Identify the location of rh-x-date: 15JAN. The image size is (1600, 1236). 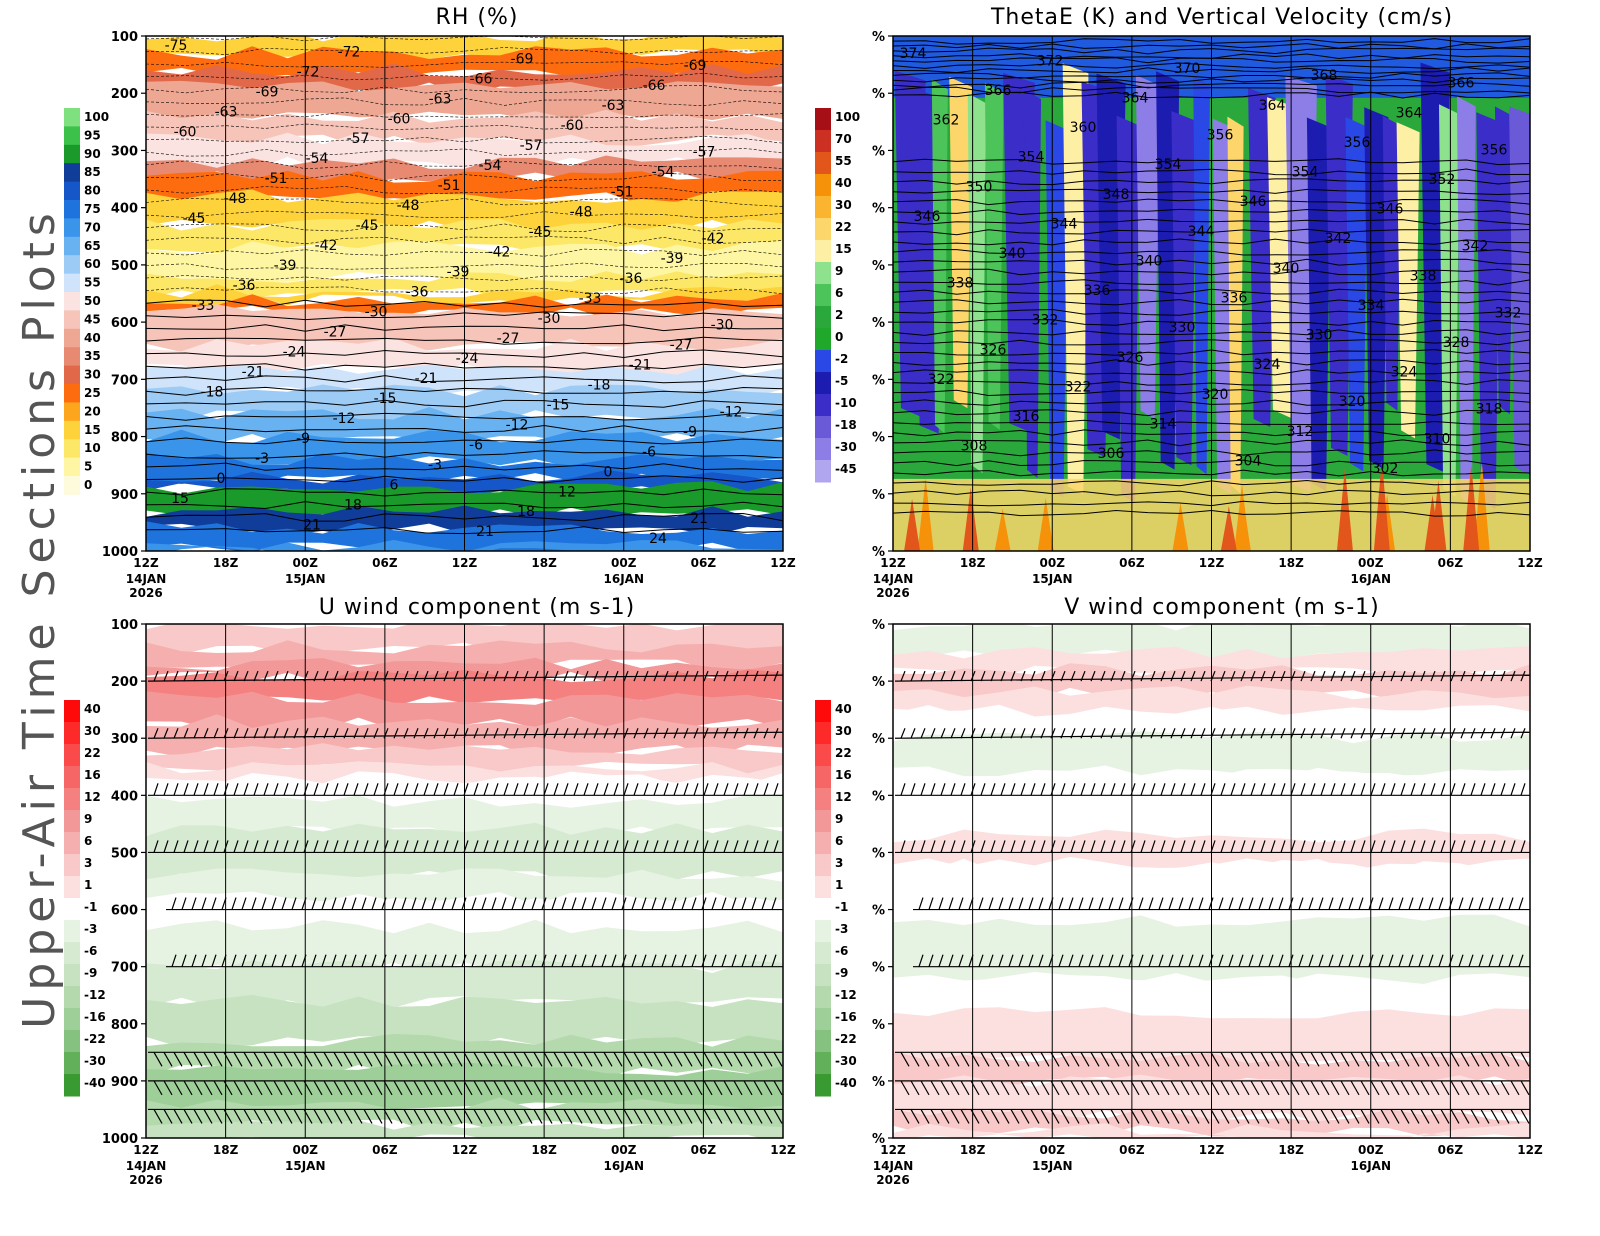
(305, 579).